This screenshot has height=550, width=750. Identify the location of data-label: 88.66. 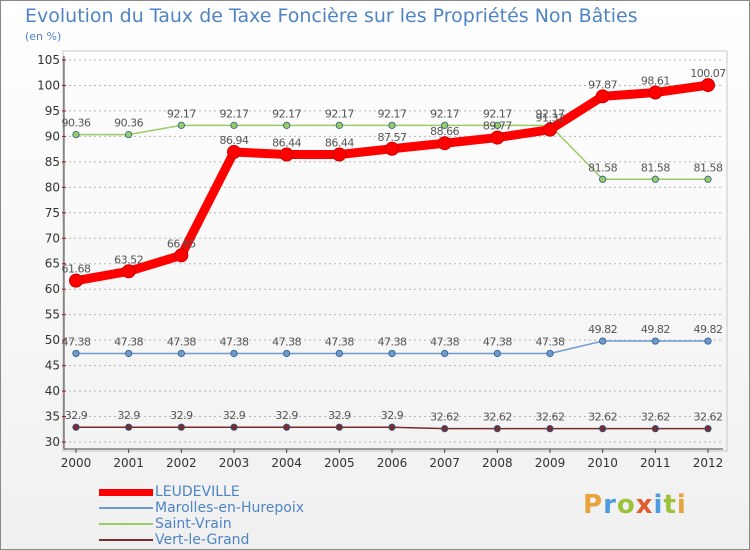
(444, 131).